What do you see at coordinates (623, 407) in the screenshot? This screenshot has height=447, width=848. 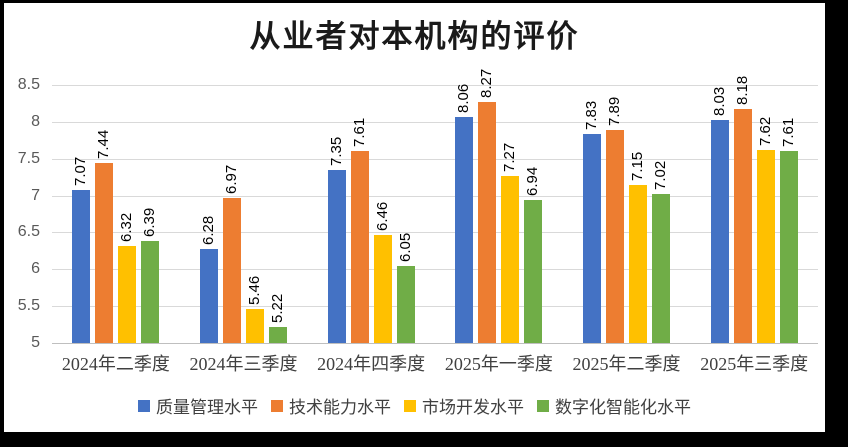 I see `legend-label: 数字化智能化水平` at bounding box center [623, 407].